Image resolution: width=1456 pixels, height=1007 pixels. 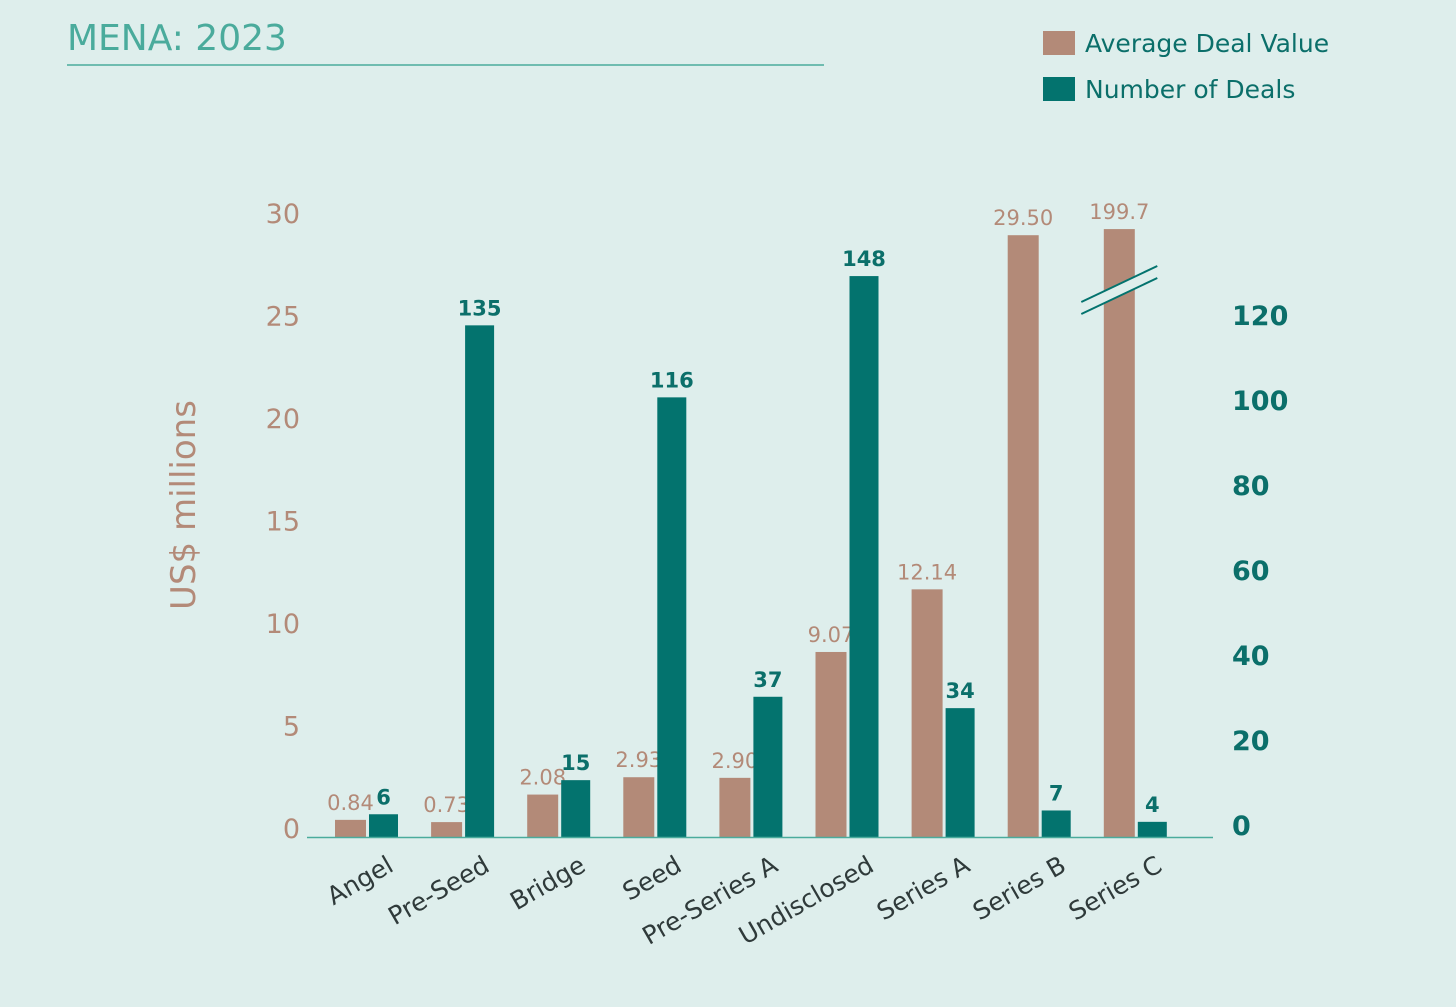 I want to click on legend-swatch-avg, so click(x=1059, y=43).